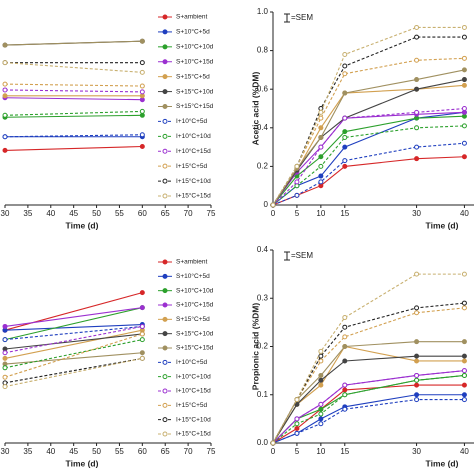  I want to click on legend-label: S+ambient, so click(191, 262).